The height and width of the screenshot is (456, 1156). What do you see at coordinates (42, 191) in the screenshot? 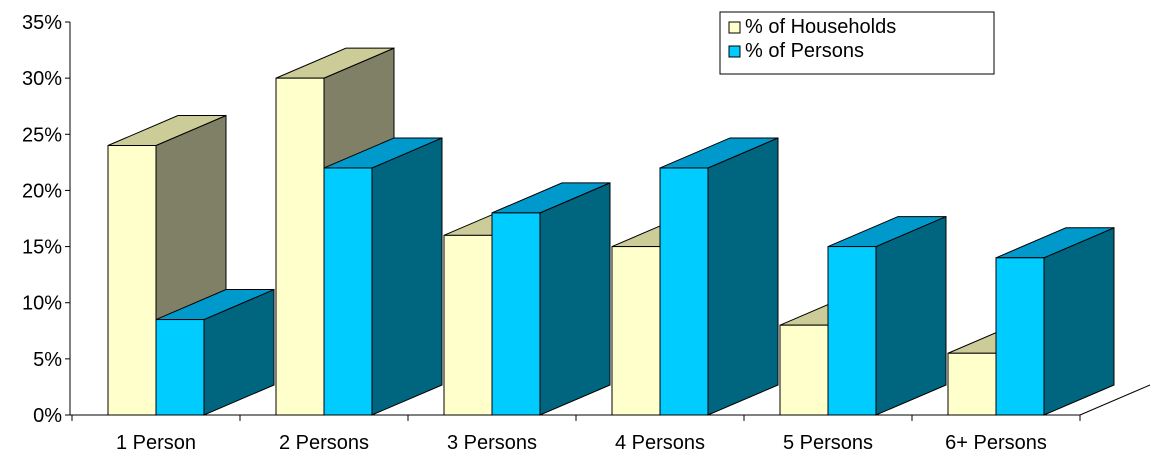
I see `y-tick-label: 20%` at bounding box center [42, 191].